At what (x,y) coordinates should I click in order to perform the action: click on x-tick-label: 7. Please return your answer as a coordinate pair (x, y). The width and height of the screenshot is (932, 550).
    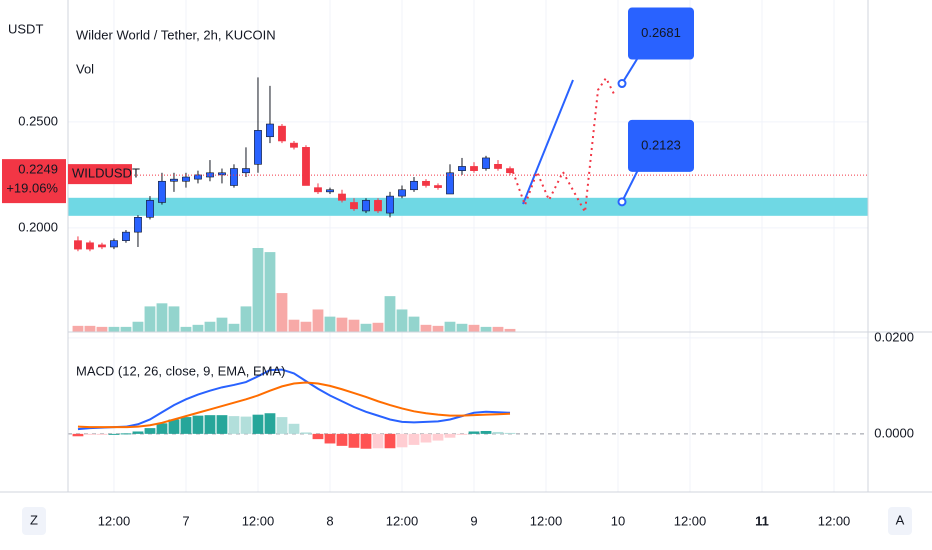
    Looking at the image, I should click on (185, 520).